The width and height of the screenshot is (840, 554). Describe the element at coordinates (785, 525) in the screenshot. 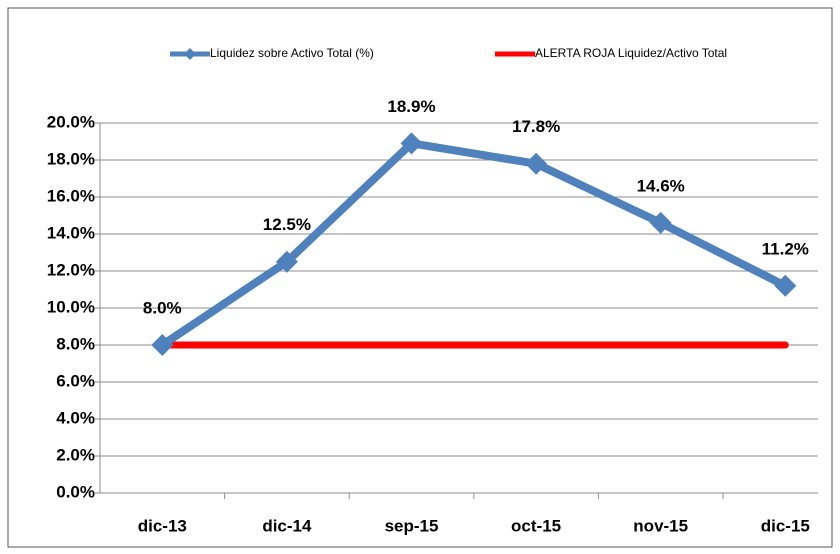

I see `x-tick-label: dic-15` at that location.